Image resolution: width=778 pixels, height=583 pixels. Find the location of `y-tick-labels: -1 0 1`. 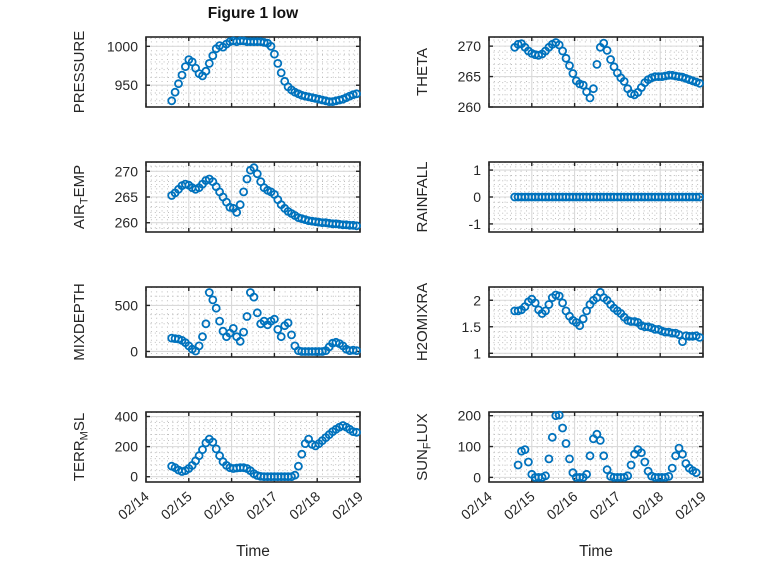

y-tick-labels: -1 0 1 is located at coordinates (475, 197).